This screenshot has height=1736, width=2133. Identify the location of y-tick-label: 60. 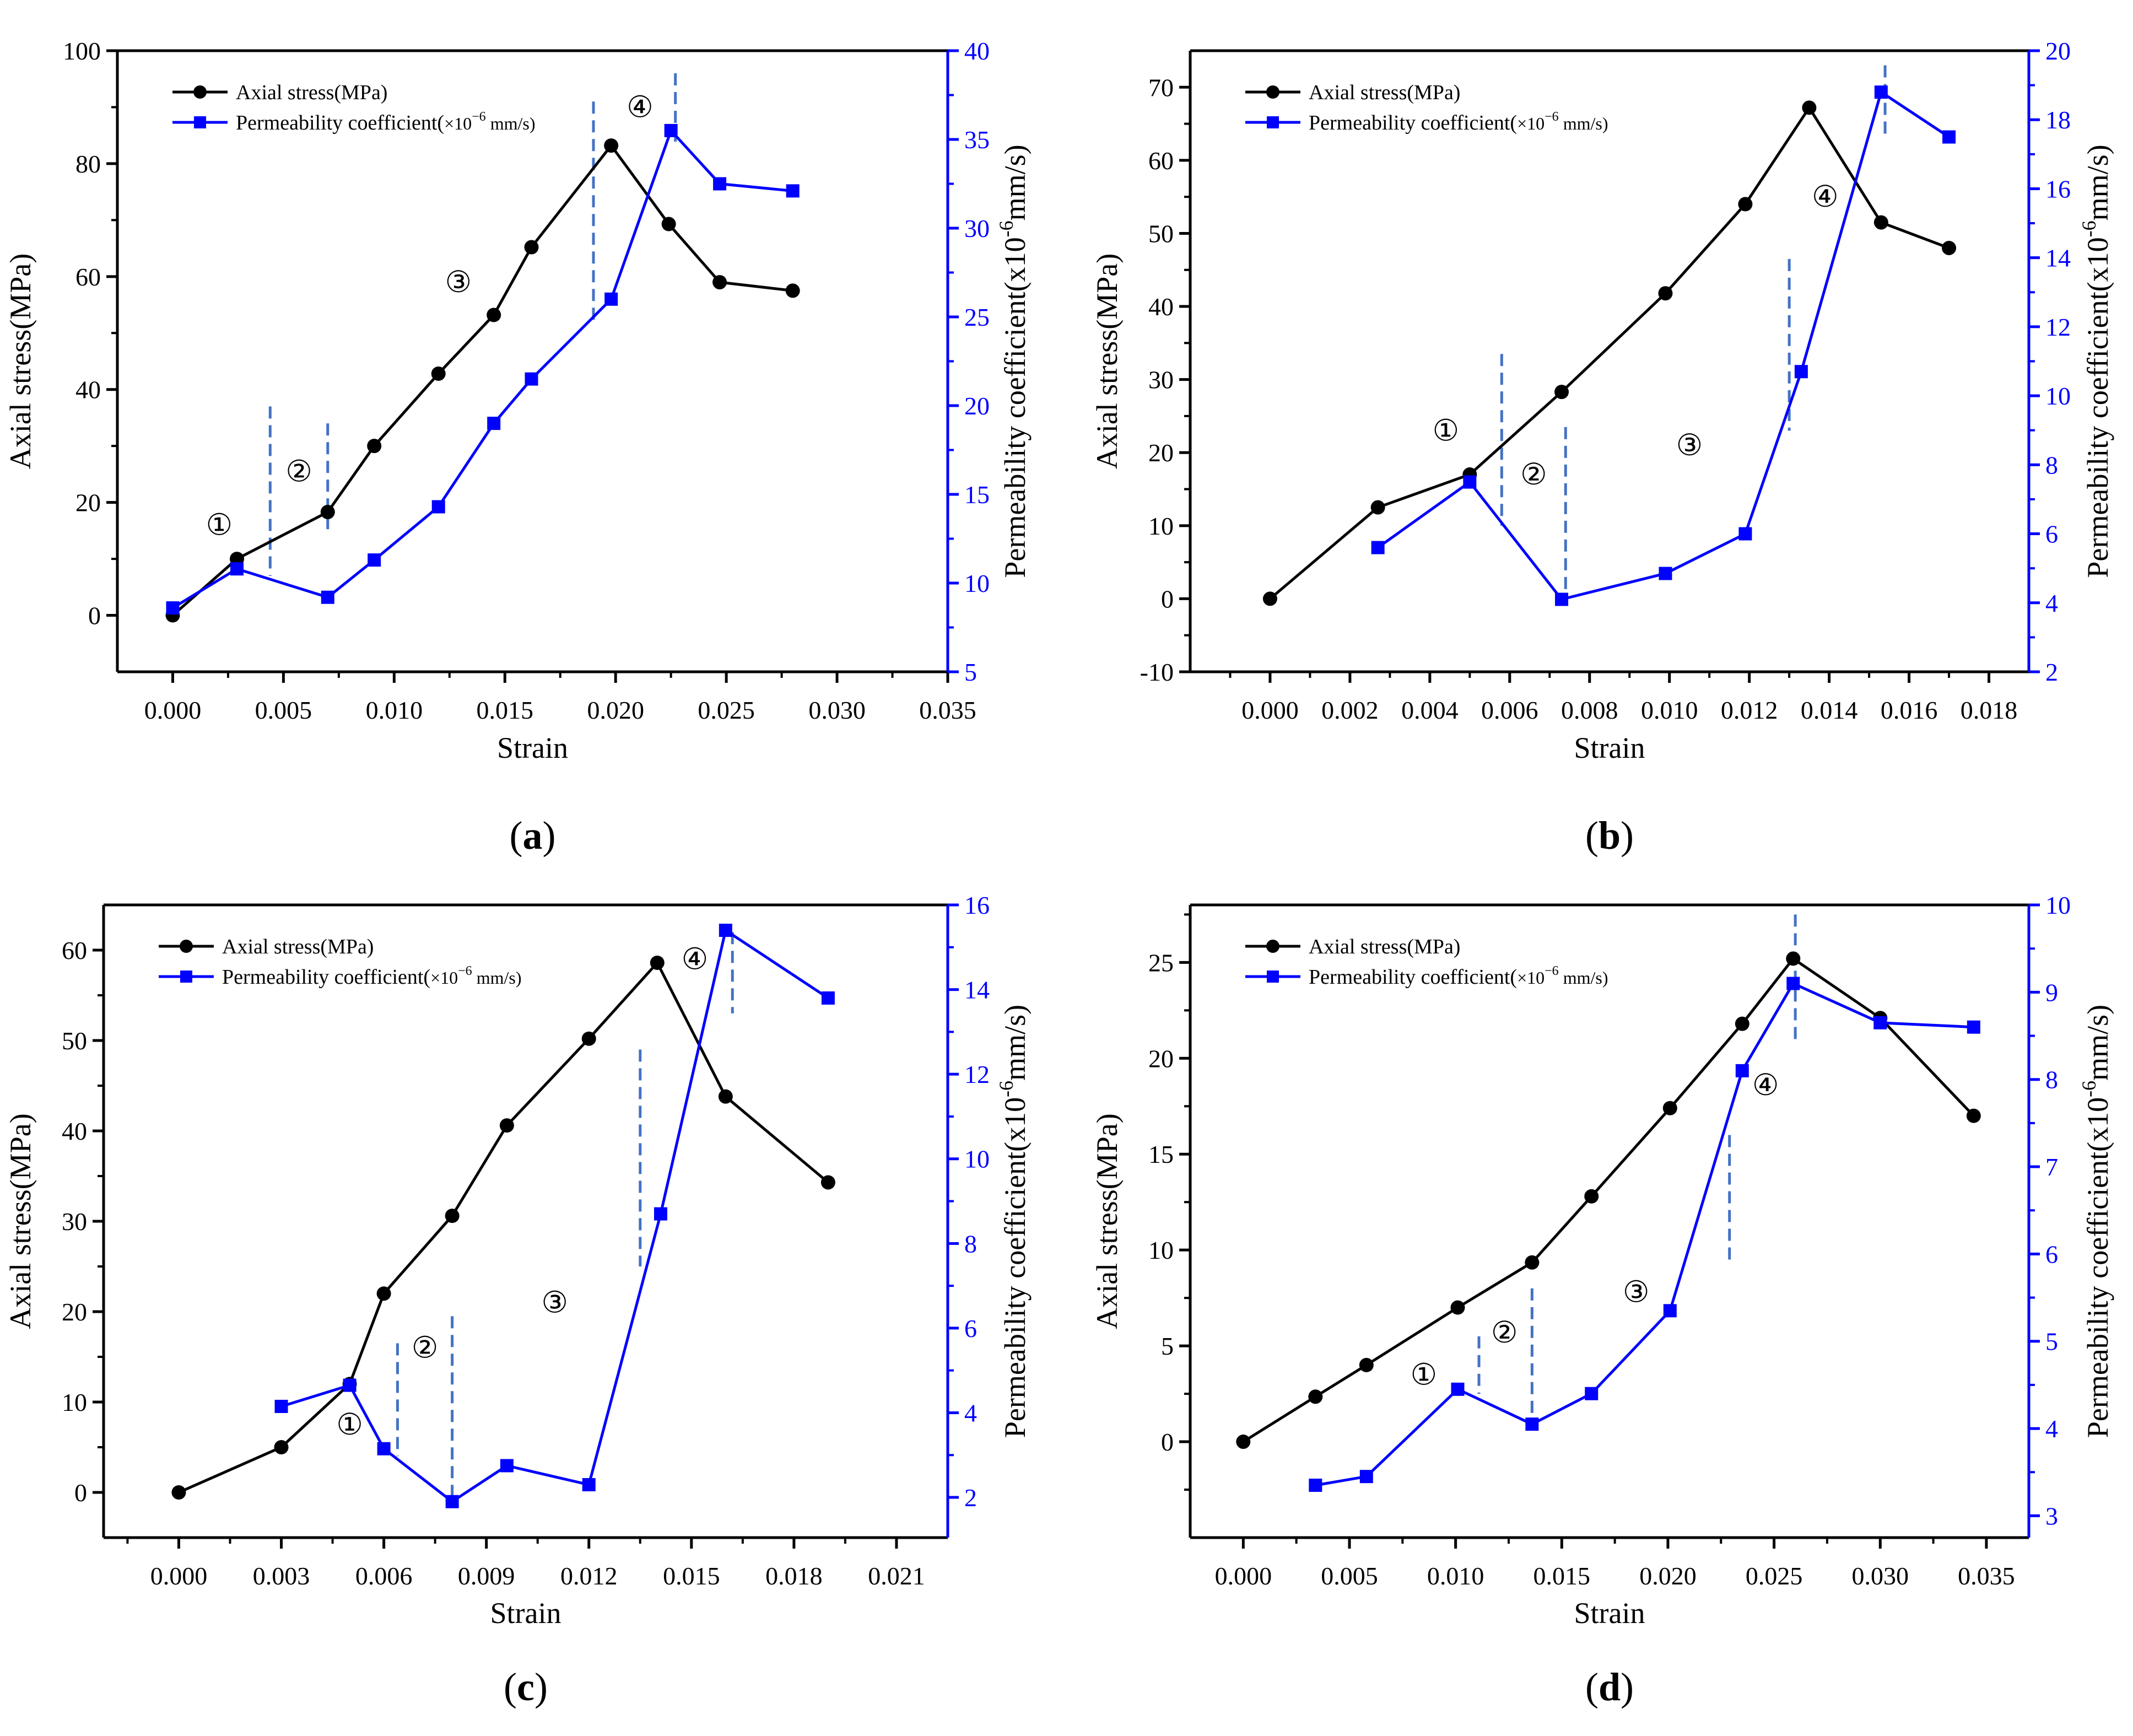
(1161, 161).